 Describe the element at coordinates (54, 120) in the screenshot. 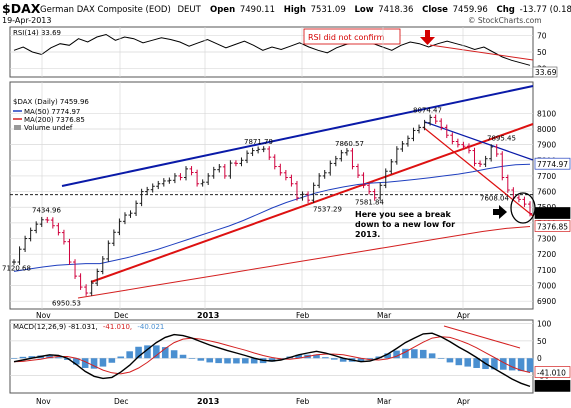

I see `ma200-legend-text: MA(200) 7376.85` at that location.